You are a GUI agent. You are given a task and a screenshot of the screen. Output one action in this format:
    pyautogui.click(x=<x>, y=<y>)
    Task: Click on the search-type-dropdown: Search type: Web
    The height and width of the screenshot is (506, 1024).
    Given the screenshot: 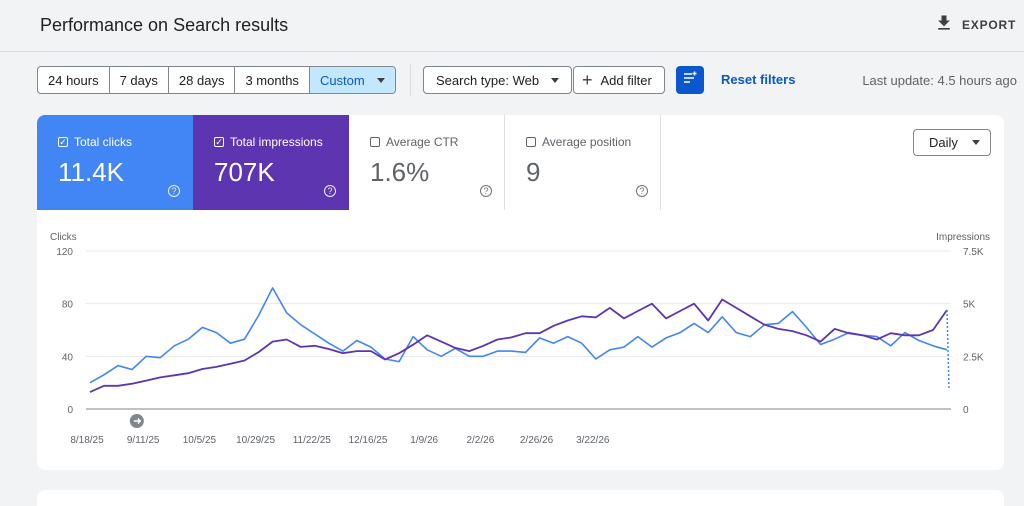 What is the action you would take?
    pyautogui.click(x=498, y=80)
    